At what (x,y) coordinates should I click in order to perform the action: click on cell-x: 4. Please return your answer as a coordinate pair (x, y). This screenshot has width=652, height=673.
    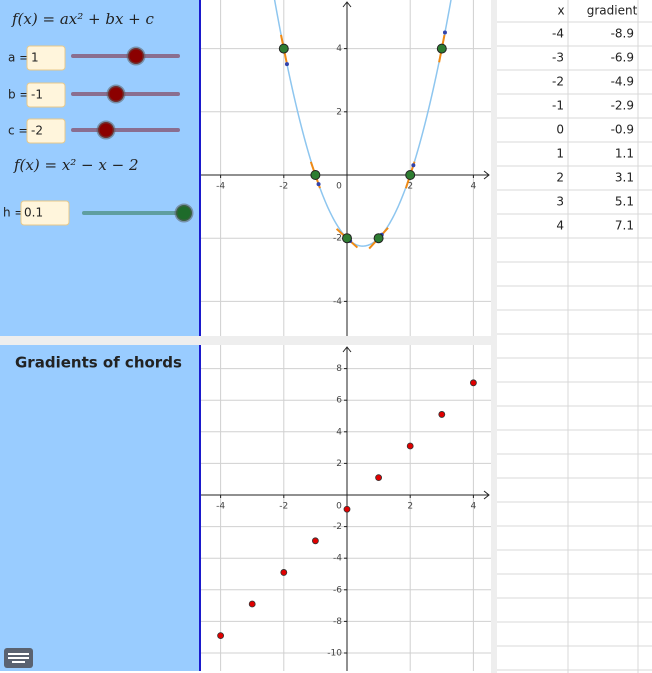
    Looking at the image, I should click on (560, 226).